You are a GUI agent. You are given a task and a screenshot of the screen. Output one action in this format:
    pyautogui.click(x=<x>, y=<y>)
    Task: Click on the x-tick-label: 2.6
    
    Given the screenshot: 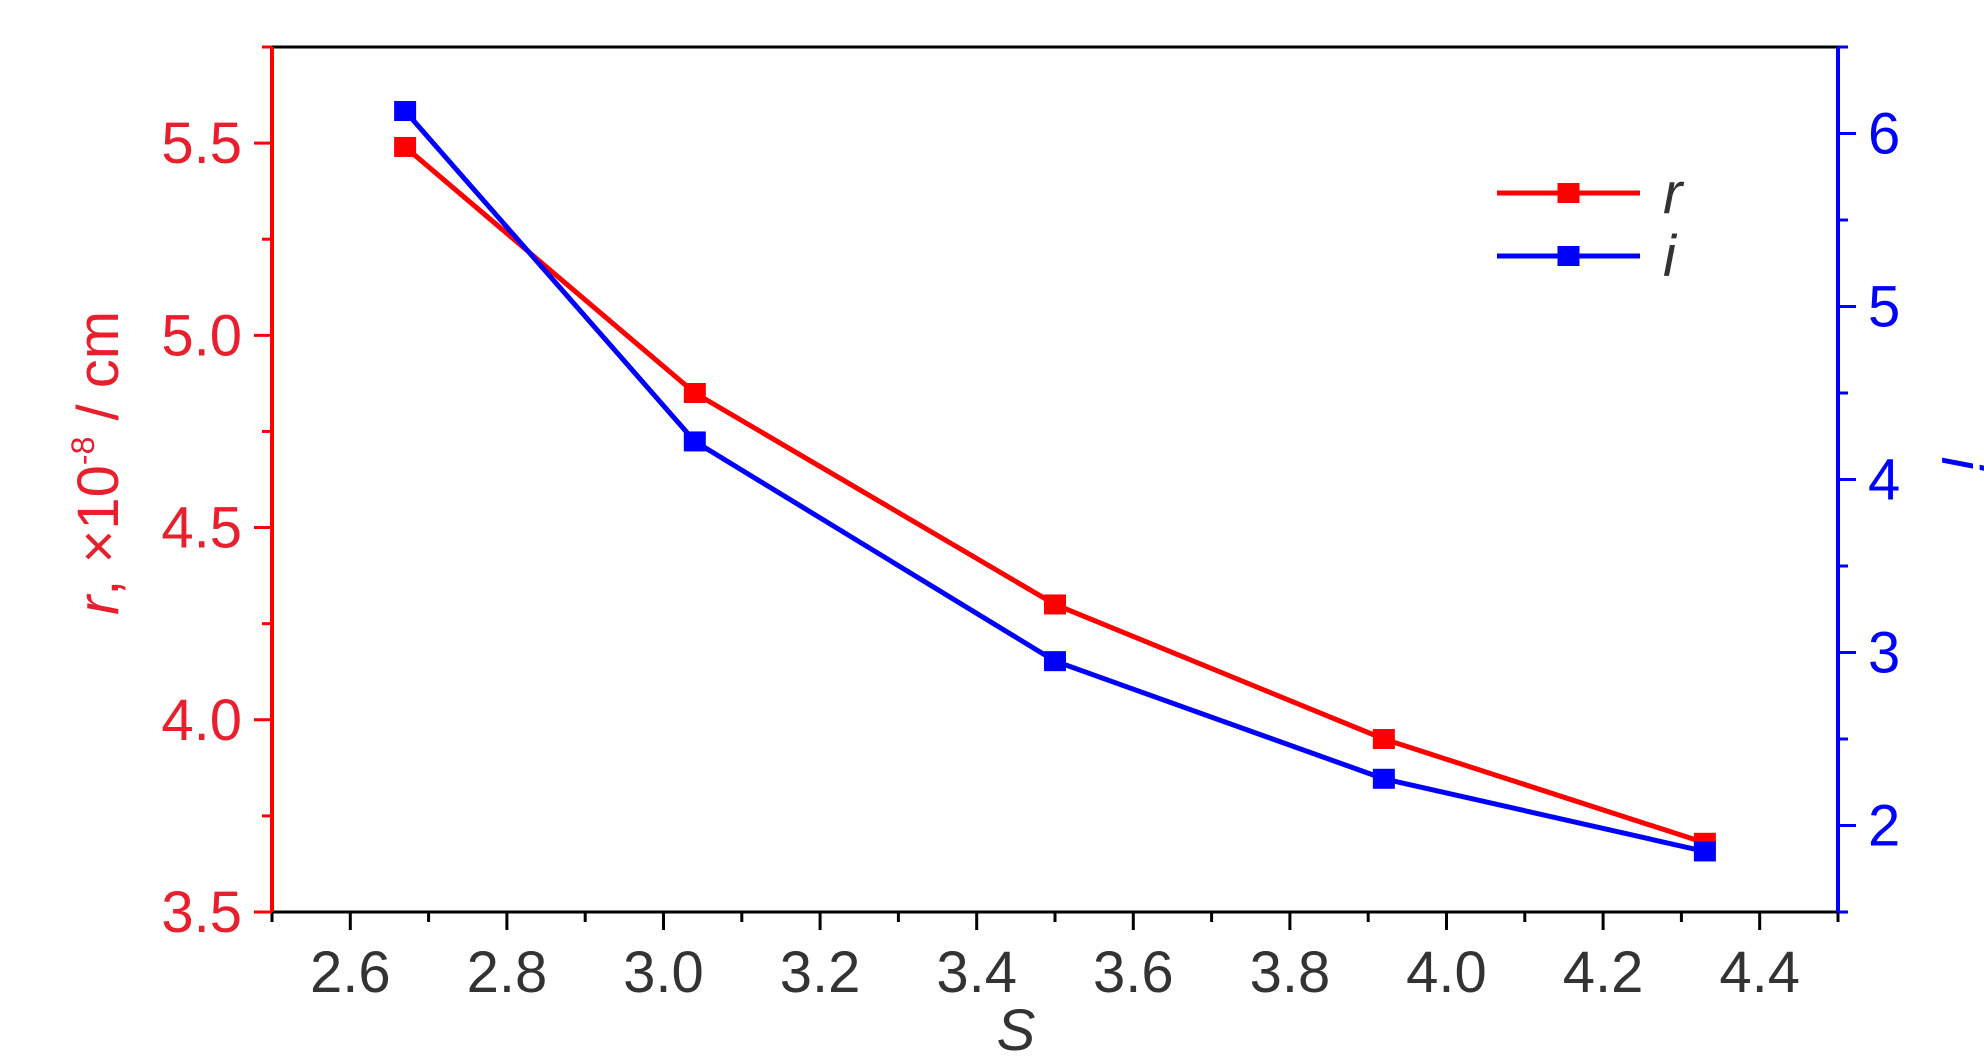 What is the action you would take?
    pyautogui.click(x=350, y=972)
    